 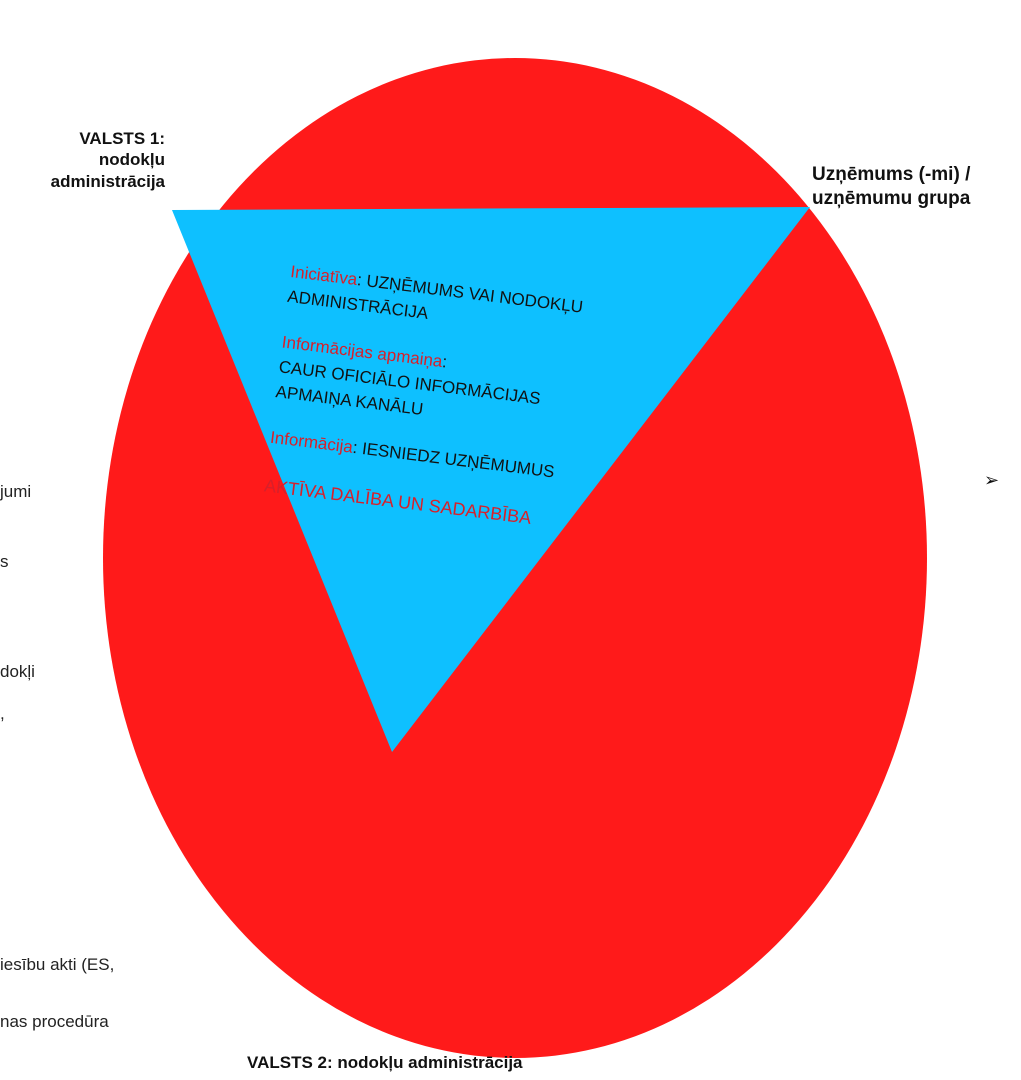 I want to click on side-text-fragment: ,, so click(x=2, y=713).